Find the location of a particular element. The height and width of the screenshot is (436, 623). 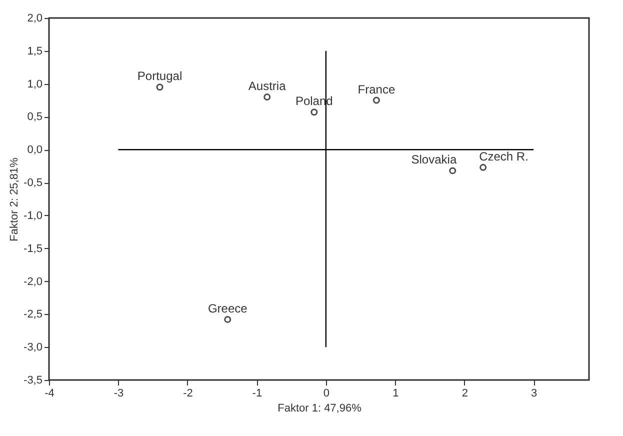

y-tick-label: 1,5 is located at coordinates (34, 51).